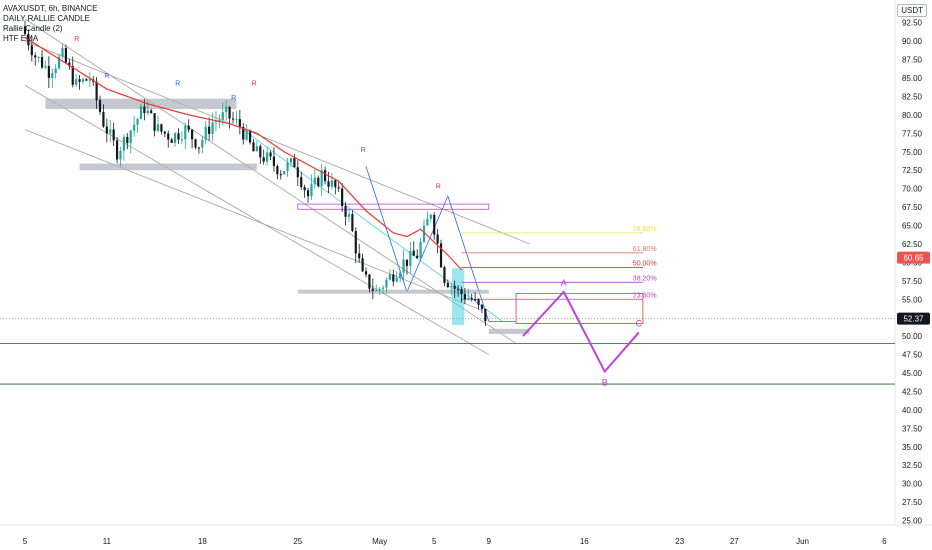 This screenshot has height=550, width=932. I want to click on price-tick-label: 85.00, so click(912, 78).